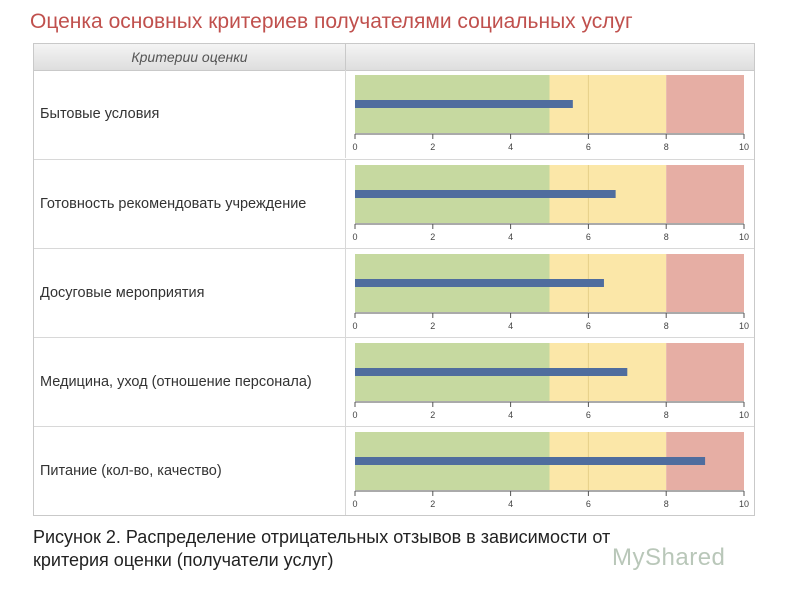 Image resolution: width=800 pixels, height=600 pixels. Describe the element at coordinates (394, 57) in the screenshot. I see `table-header: Критерии оценки` at that location.